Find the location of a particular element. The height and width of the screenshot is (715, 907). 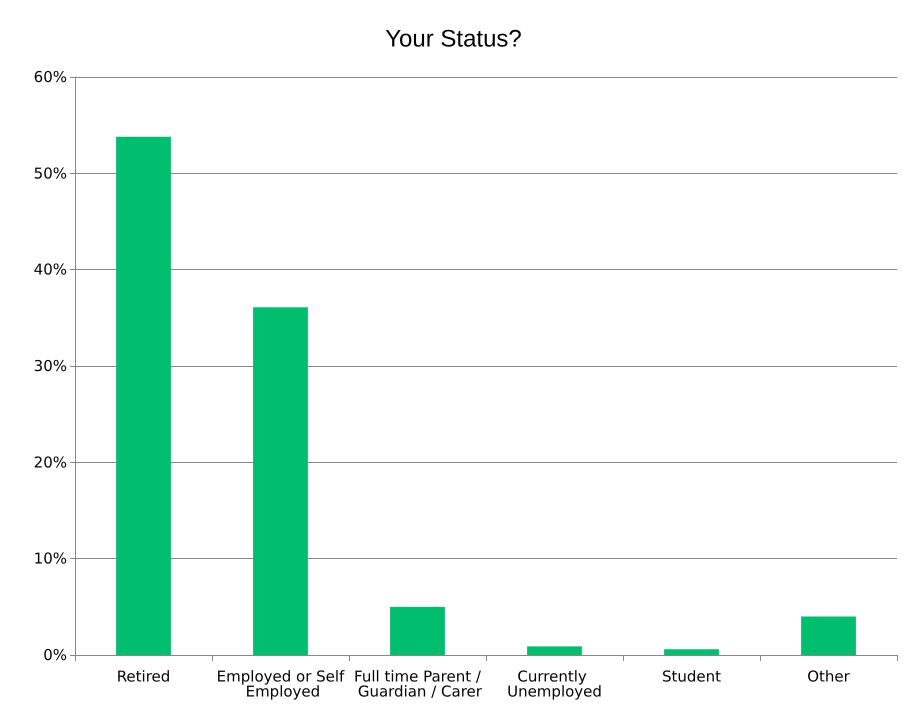

x-tick-label: Full time Parent / Guardian / Carer is located at coordinates (418, 684).